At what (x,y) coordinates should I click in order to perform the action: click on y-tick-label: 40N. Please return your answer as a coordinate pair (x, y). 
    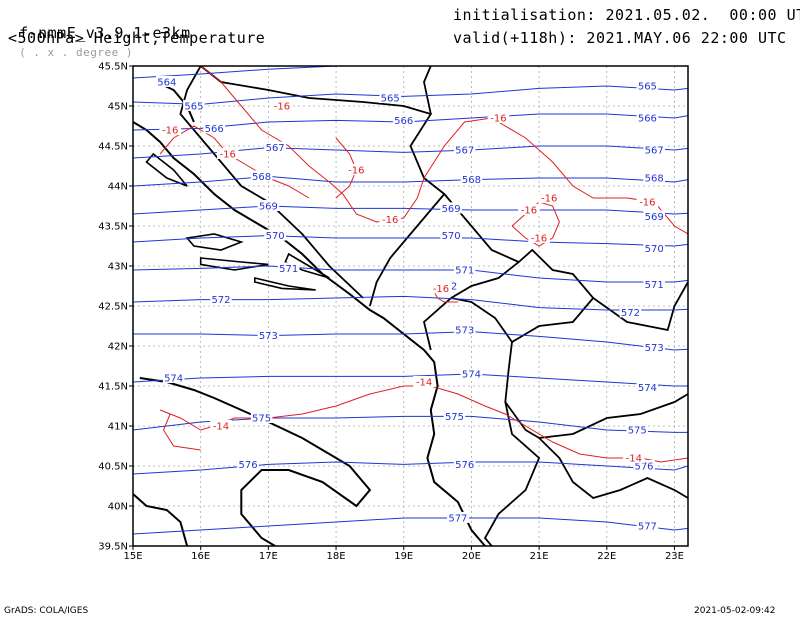
    Looking at the image, I should click on (118, 507).